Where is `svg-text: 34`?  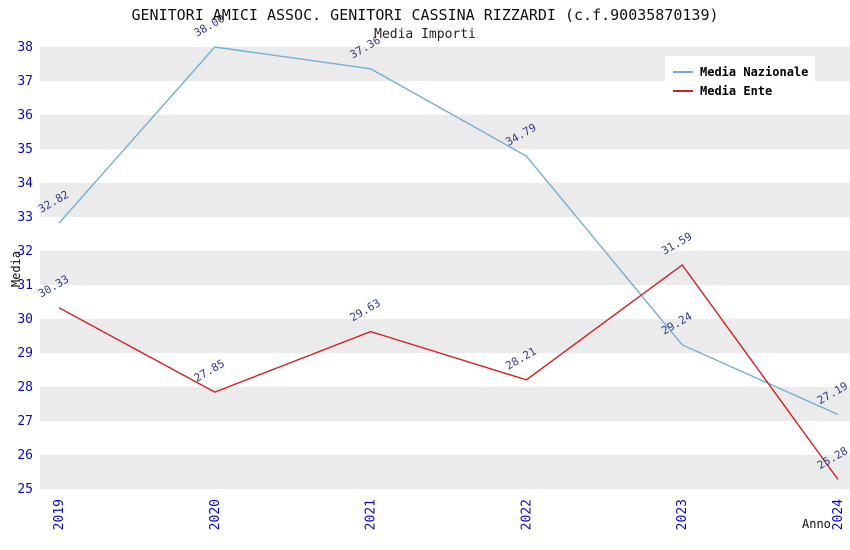
svg-text: 34 is located at coordinates (25, 183).